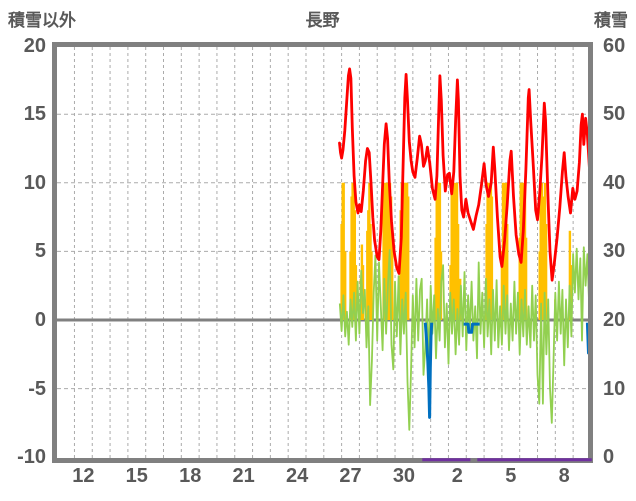 Image resolution: width=636 pixels, height=501 pixels. What do you see at coordinates (42, 20) in the screenshot?
I see `left-axis-title: 積雪以外` at bounding box center [42, 20].